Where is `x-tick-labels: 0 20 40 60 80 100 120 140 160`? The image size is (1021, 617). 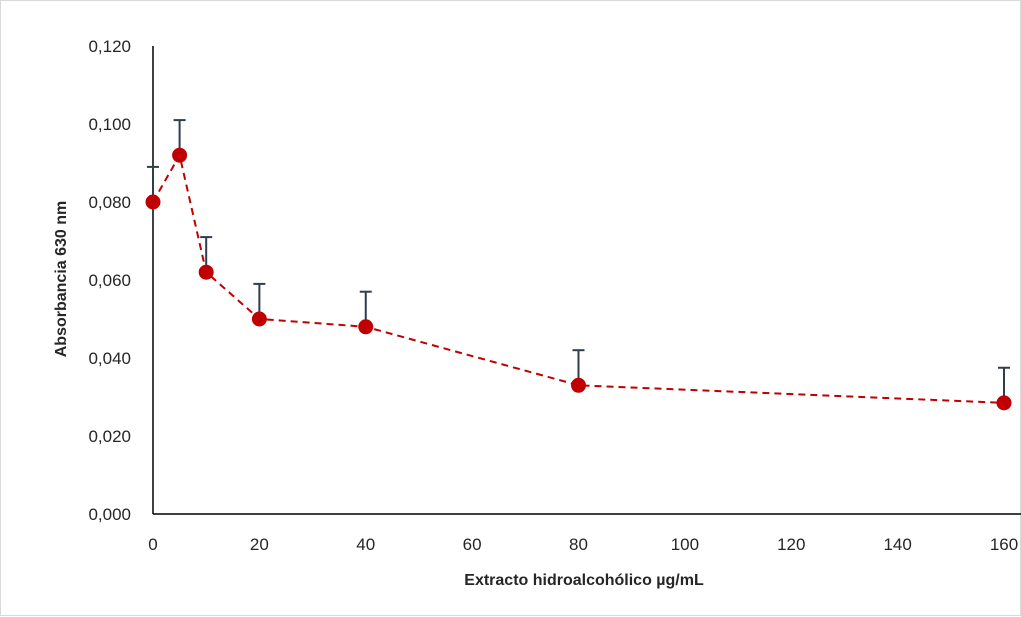
x-tick-labels: 0 20 40 60 80 100 120 140 160 is located at coordinates (583, 544).